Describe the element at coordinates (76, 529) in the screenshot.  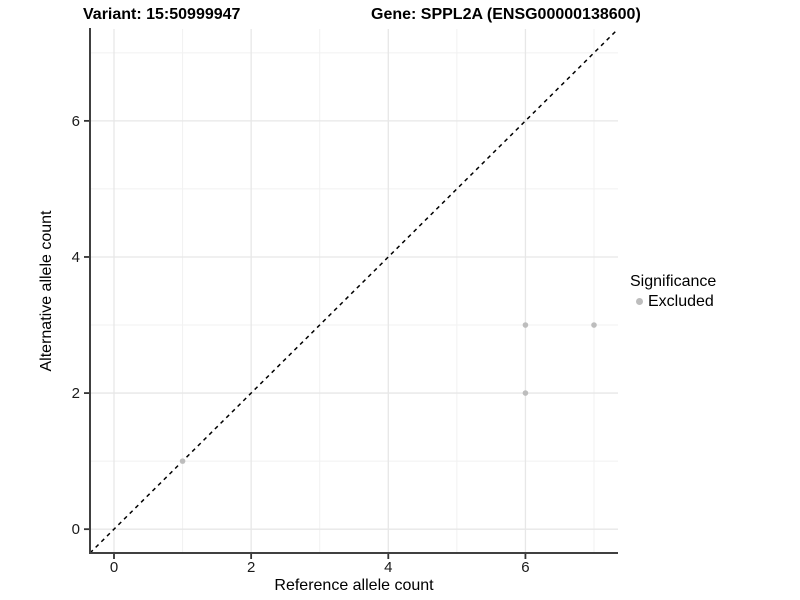
I see `y-axis-tick-label: 0` at that location.